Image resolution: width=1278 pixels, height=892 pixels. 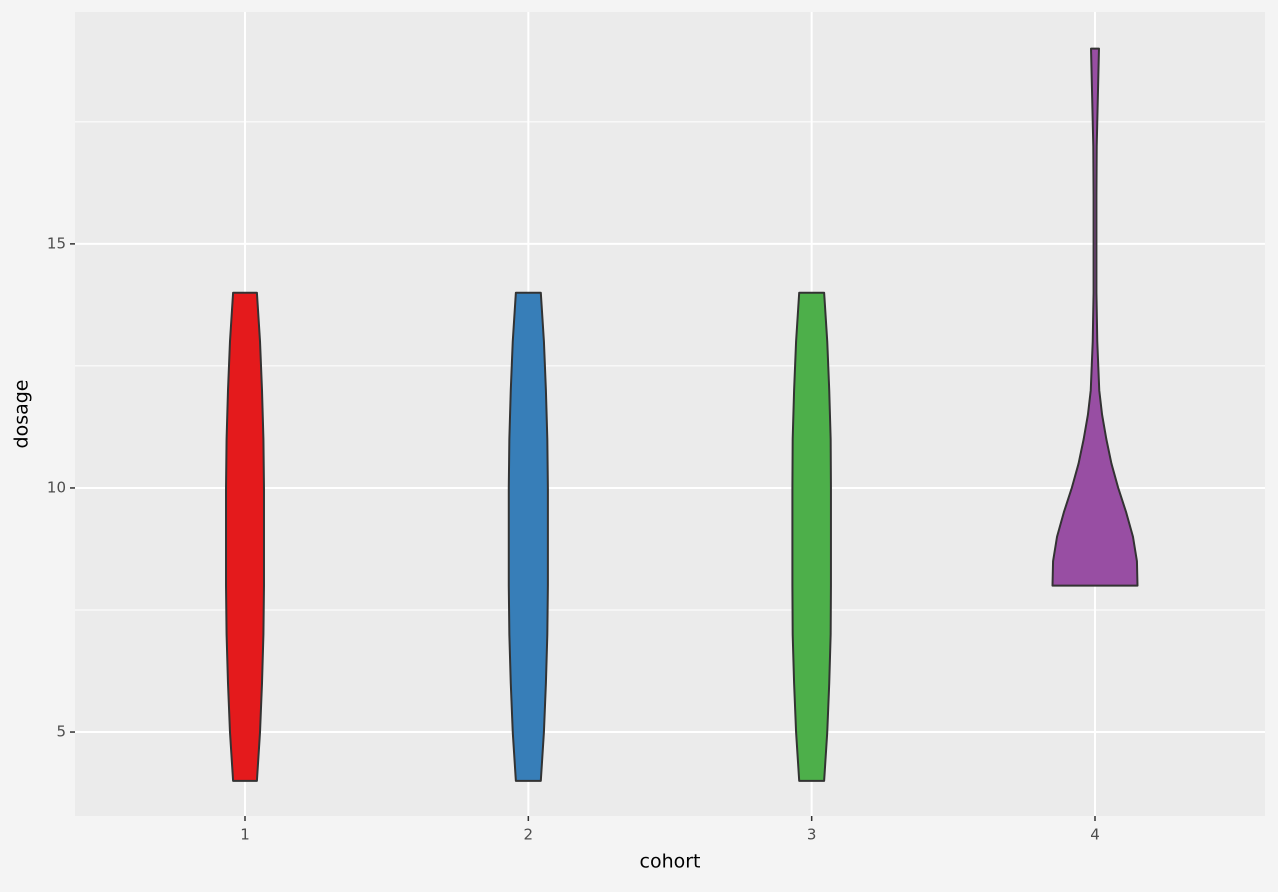 I want to click on x-tick-label: 2, so click(x=529, y=835).